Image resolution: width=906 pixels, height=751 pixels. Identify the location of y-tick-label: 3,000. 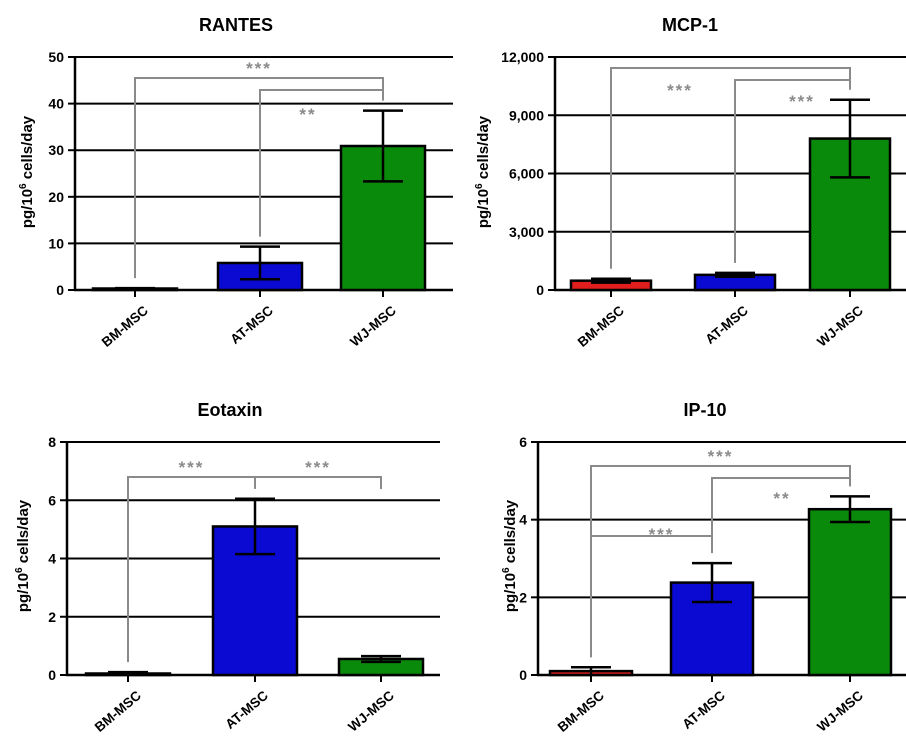
(526, 232).